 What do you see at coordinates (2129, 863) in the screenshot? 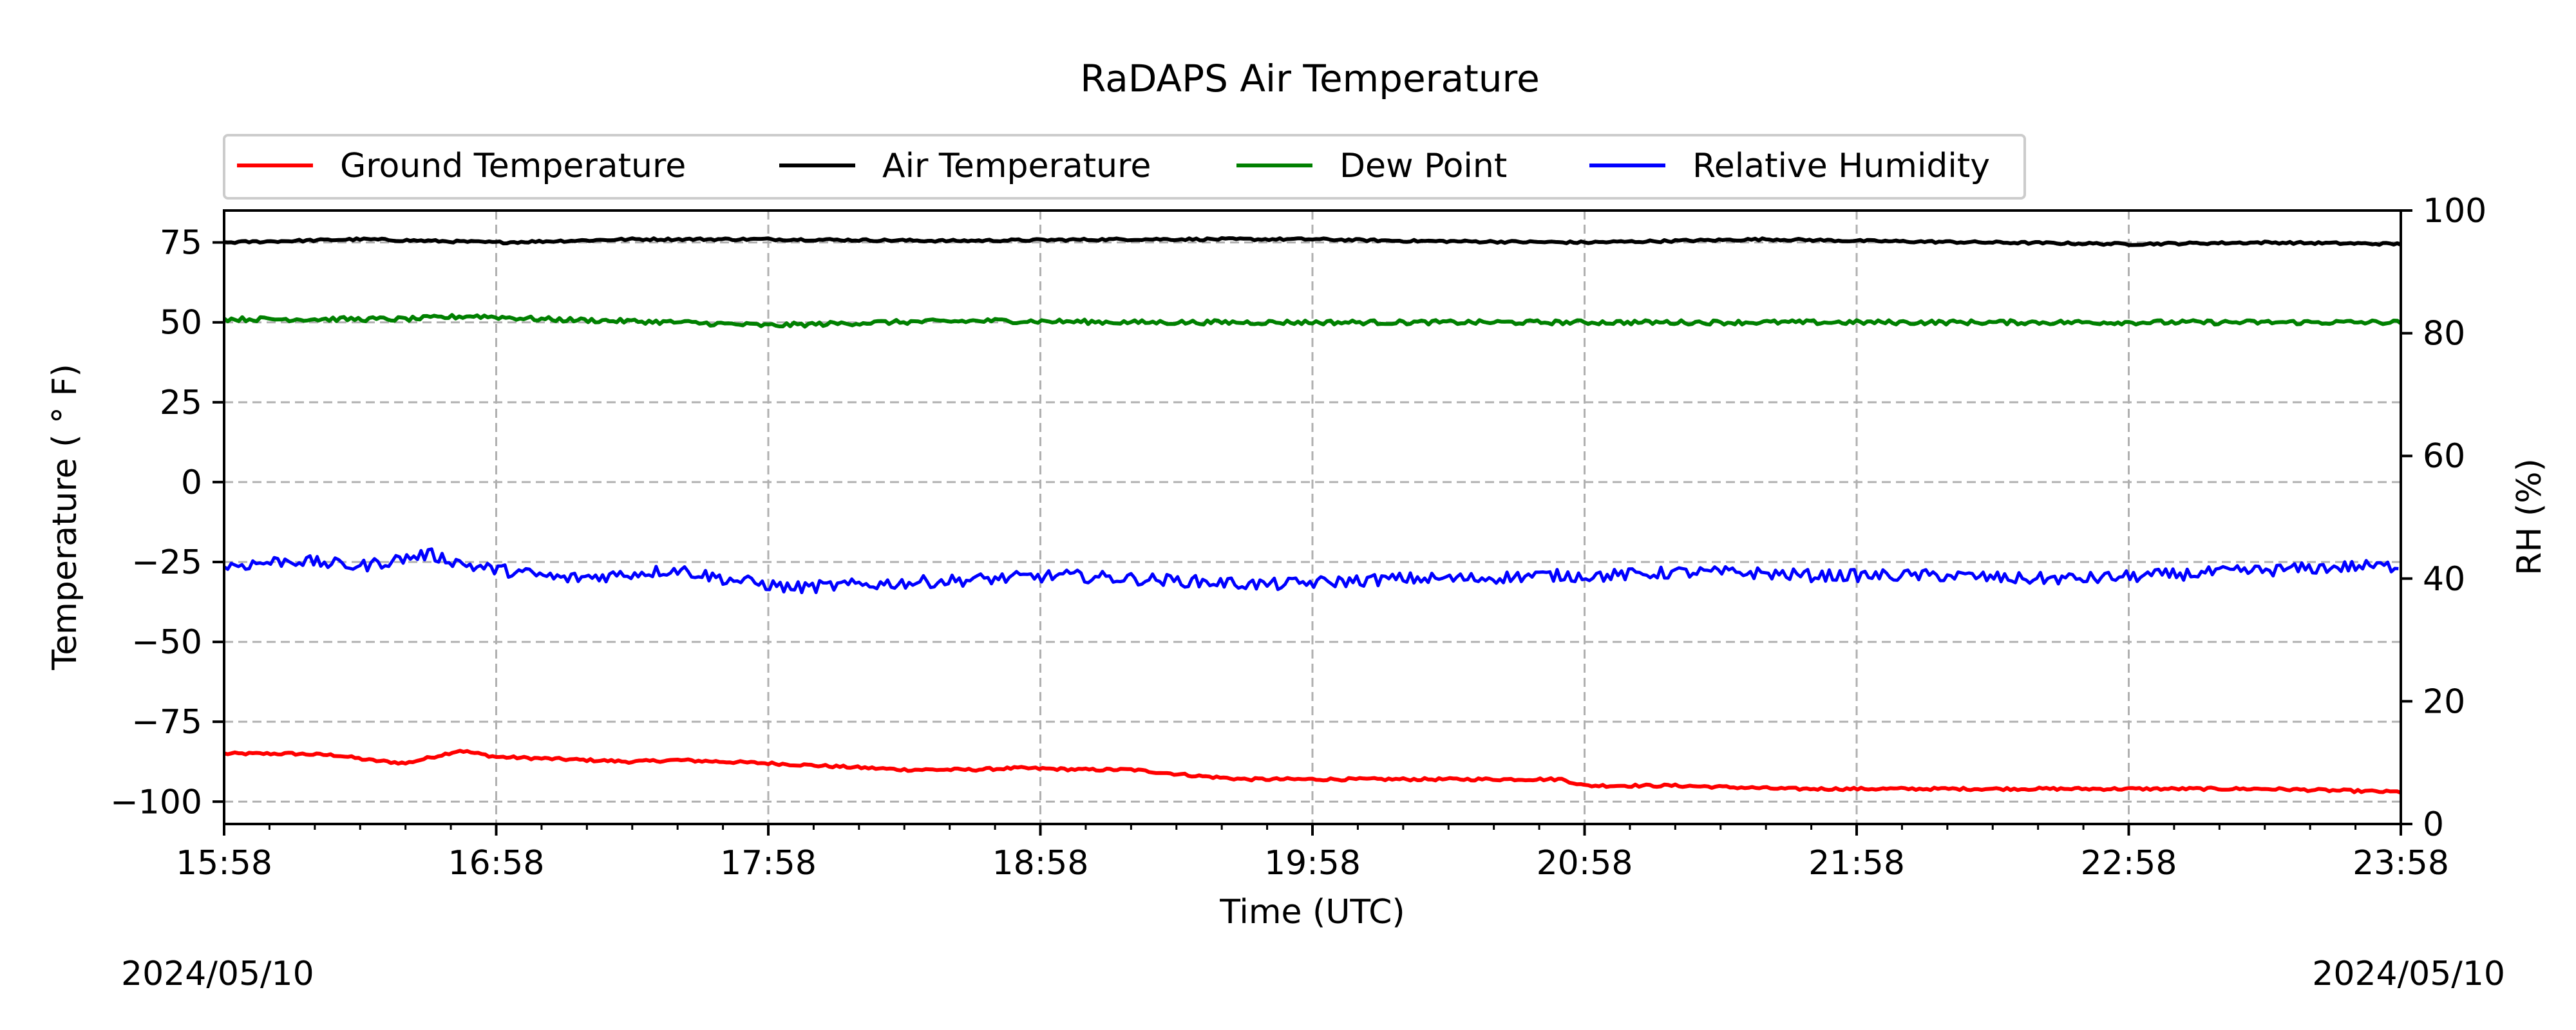
I see `x-tick-label: 22:58` at bounding box center [2129, 863].